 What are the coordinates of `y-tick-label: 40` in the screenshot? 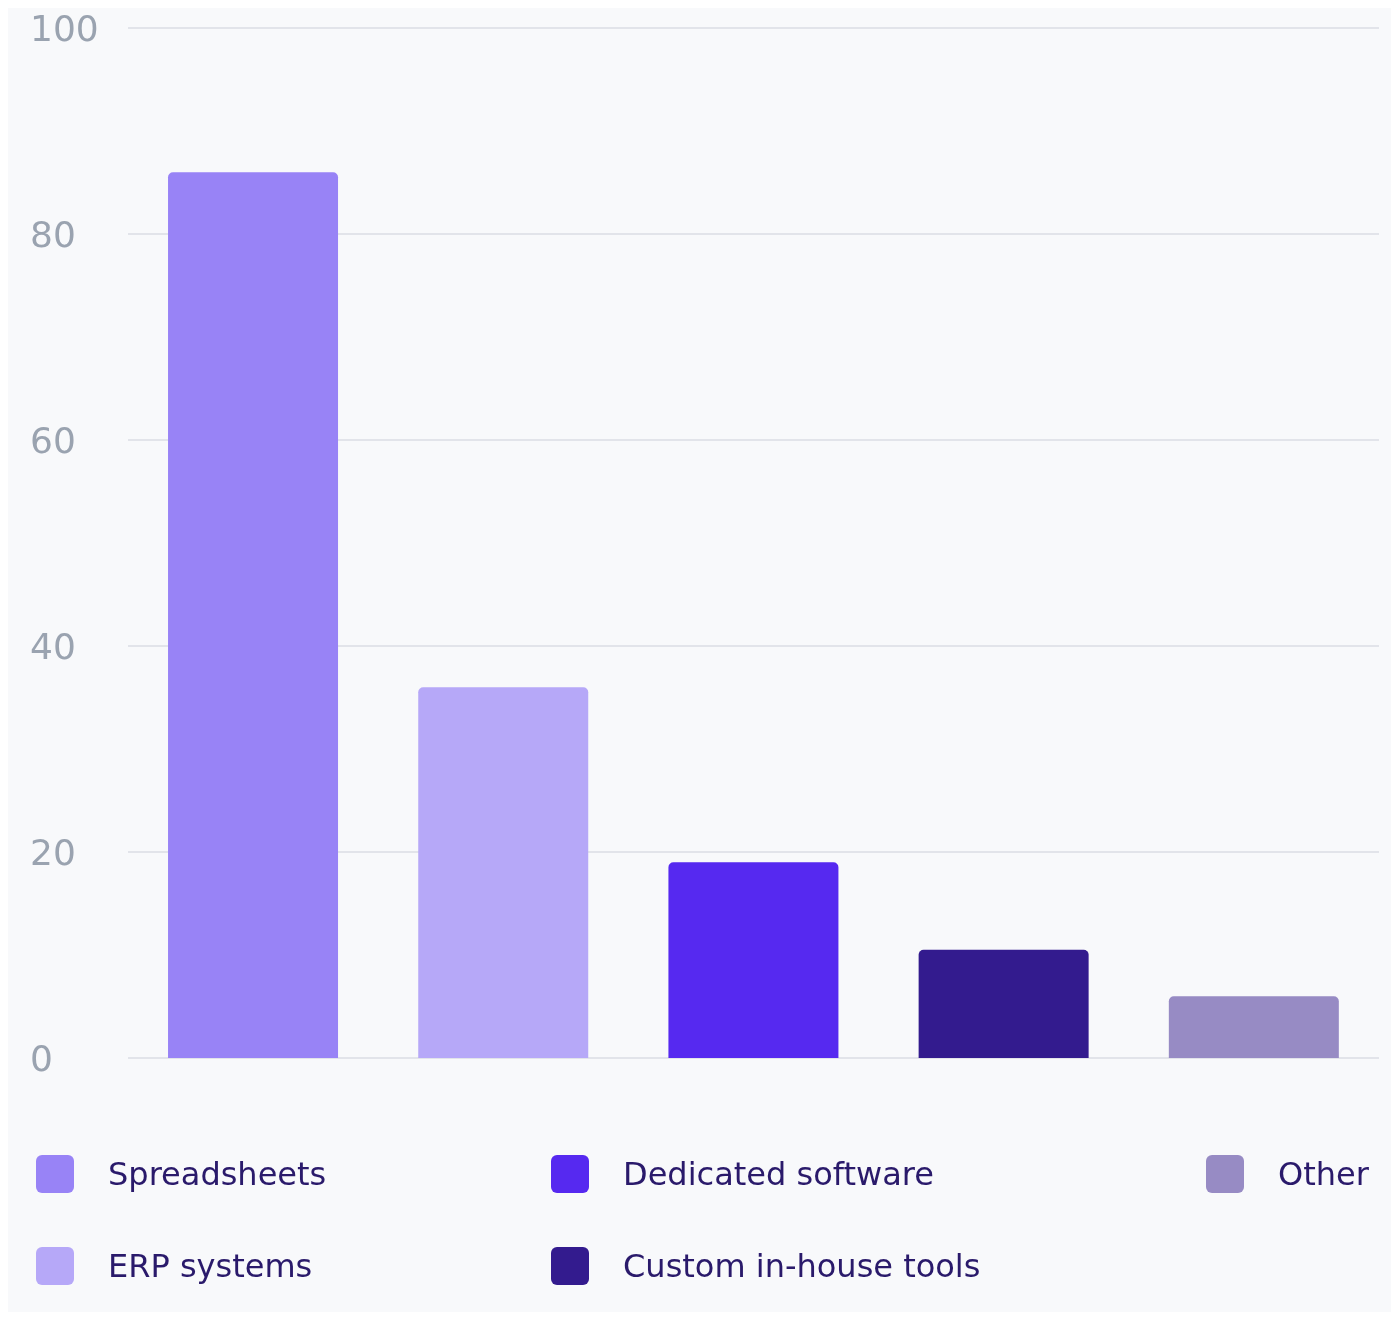 It's located at (53, 646).